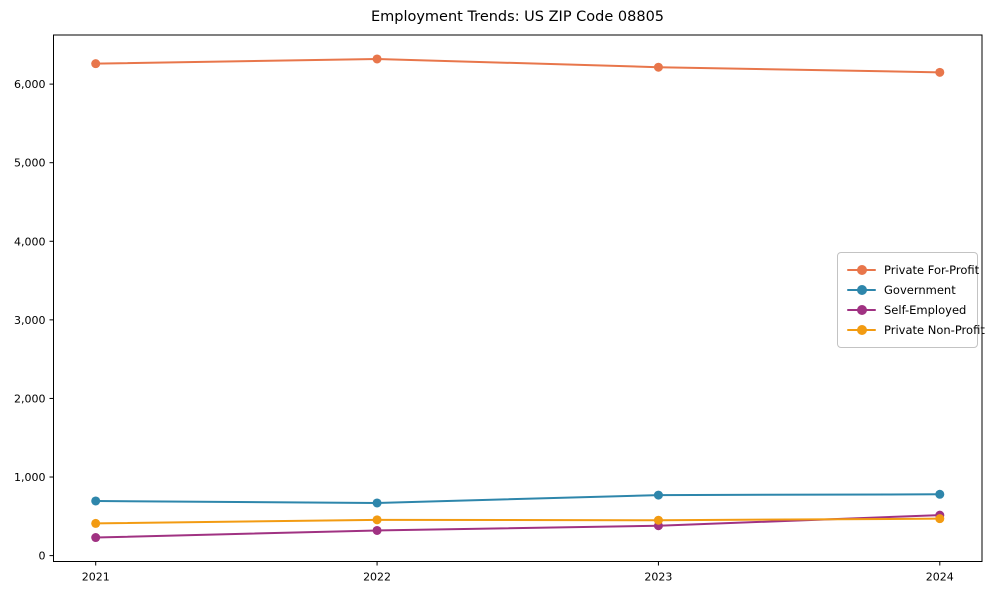  Describe the element at coordinates (934, 330) in the screenshot. I see `legend-label: Private Non-Profit` at that location.